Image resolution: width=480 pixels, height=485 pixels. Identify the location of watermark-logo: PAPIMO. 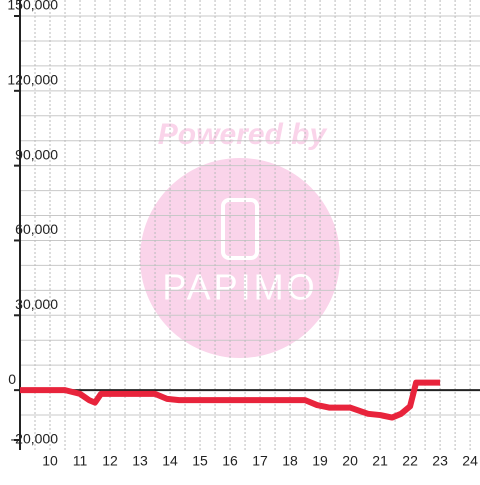
(239, 287).